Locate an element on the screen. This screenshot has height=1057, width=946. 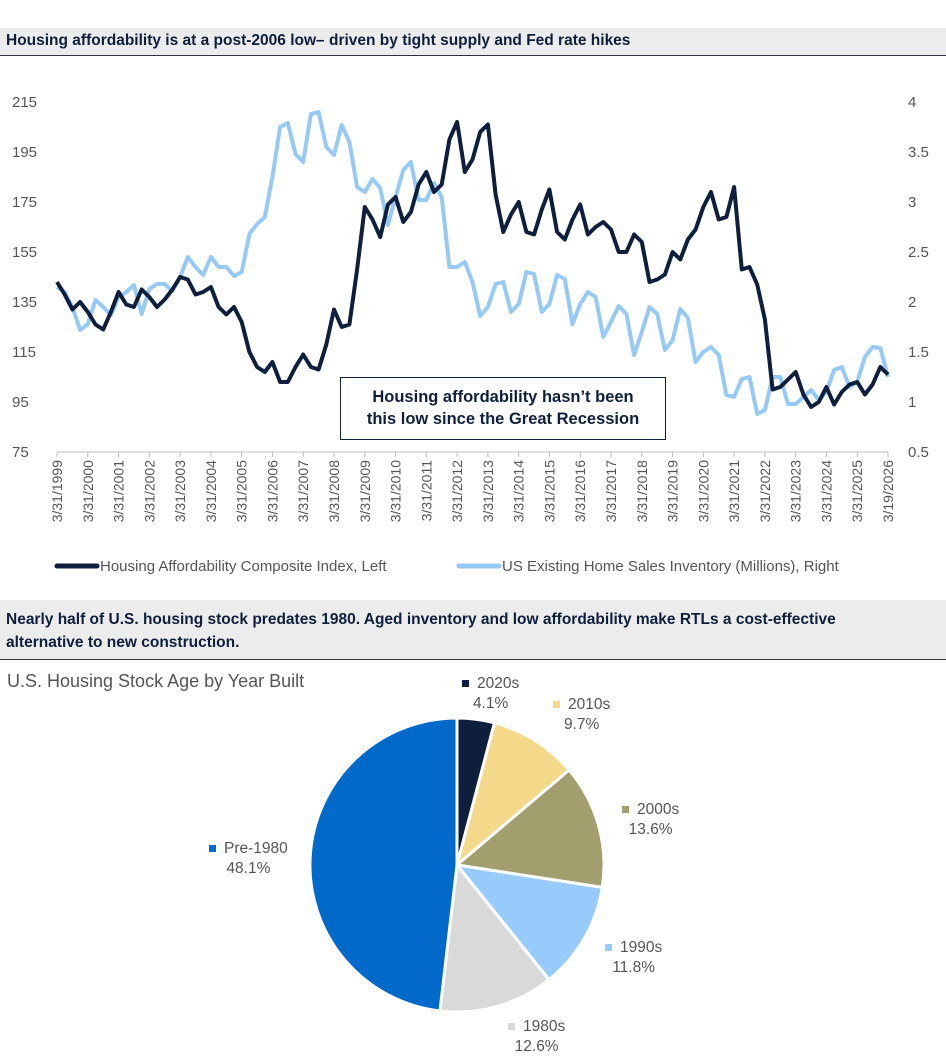
x-tick-label: 3/31/2015 is located at coordinates (549, 491).